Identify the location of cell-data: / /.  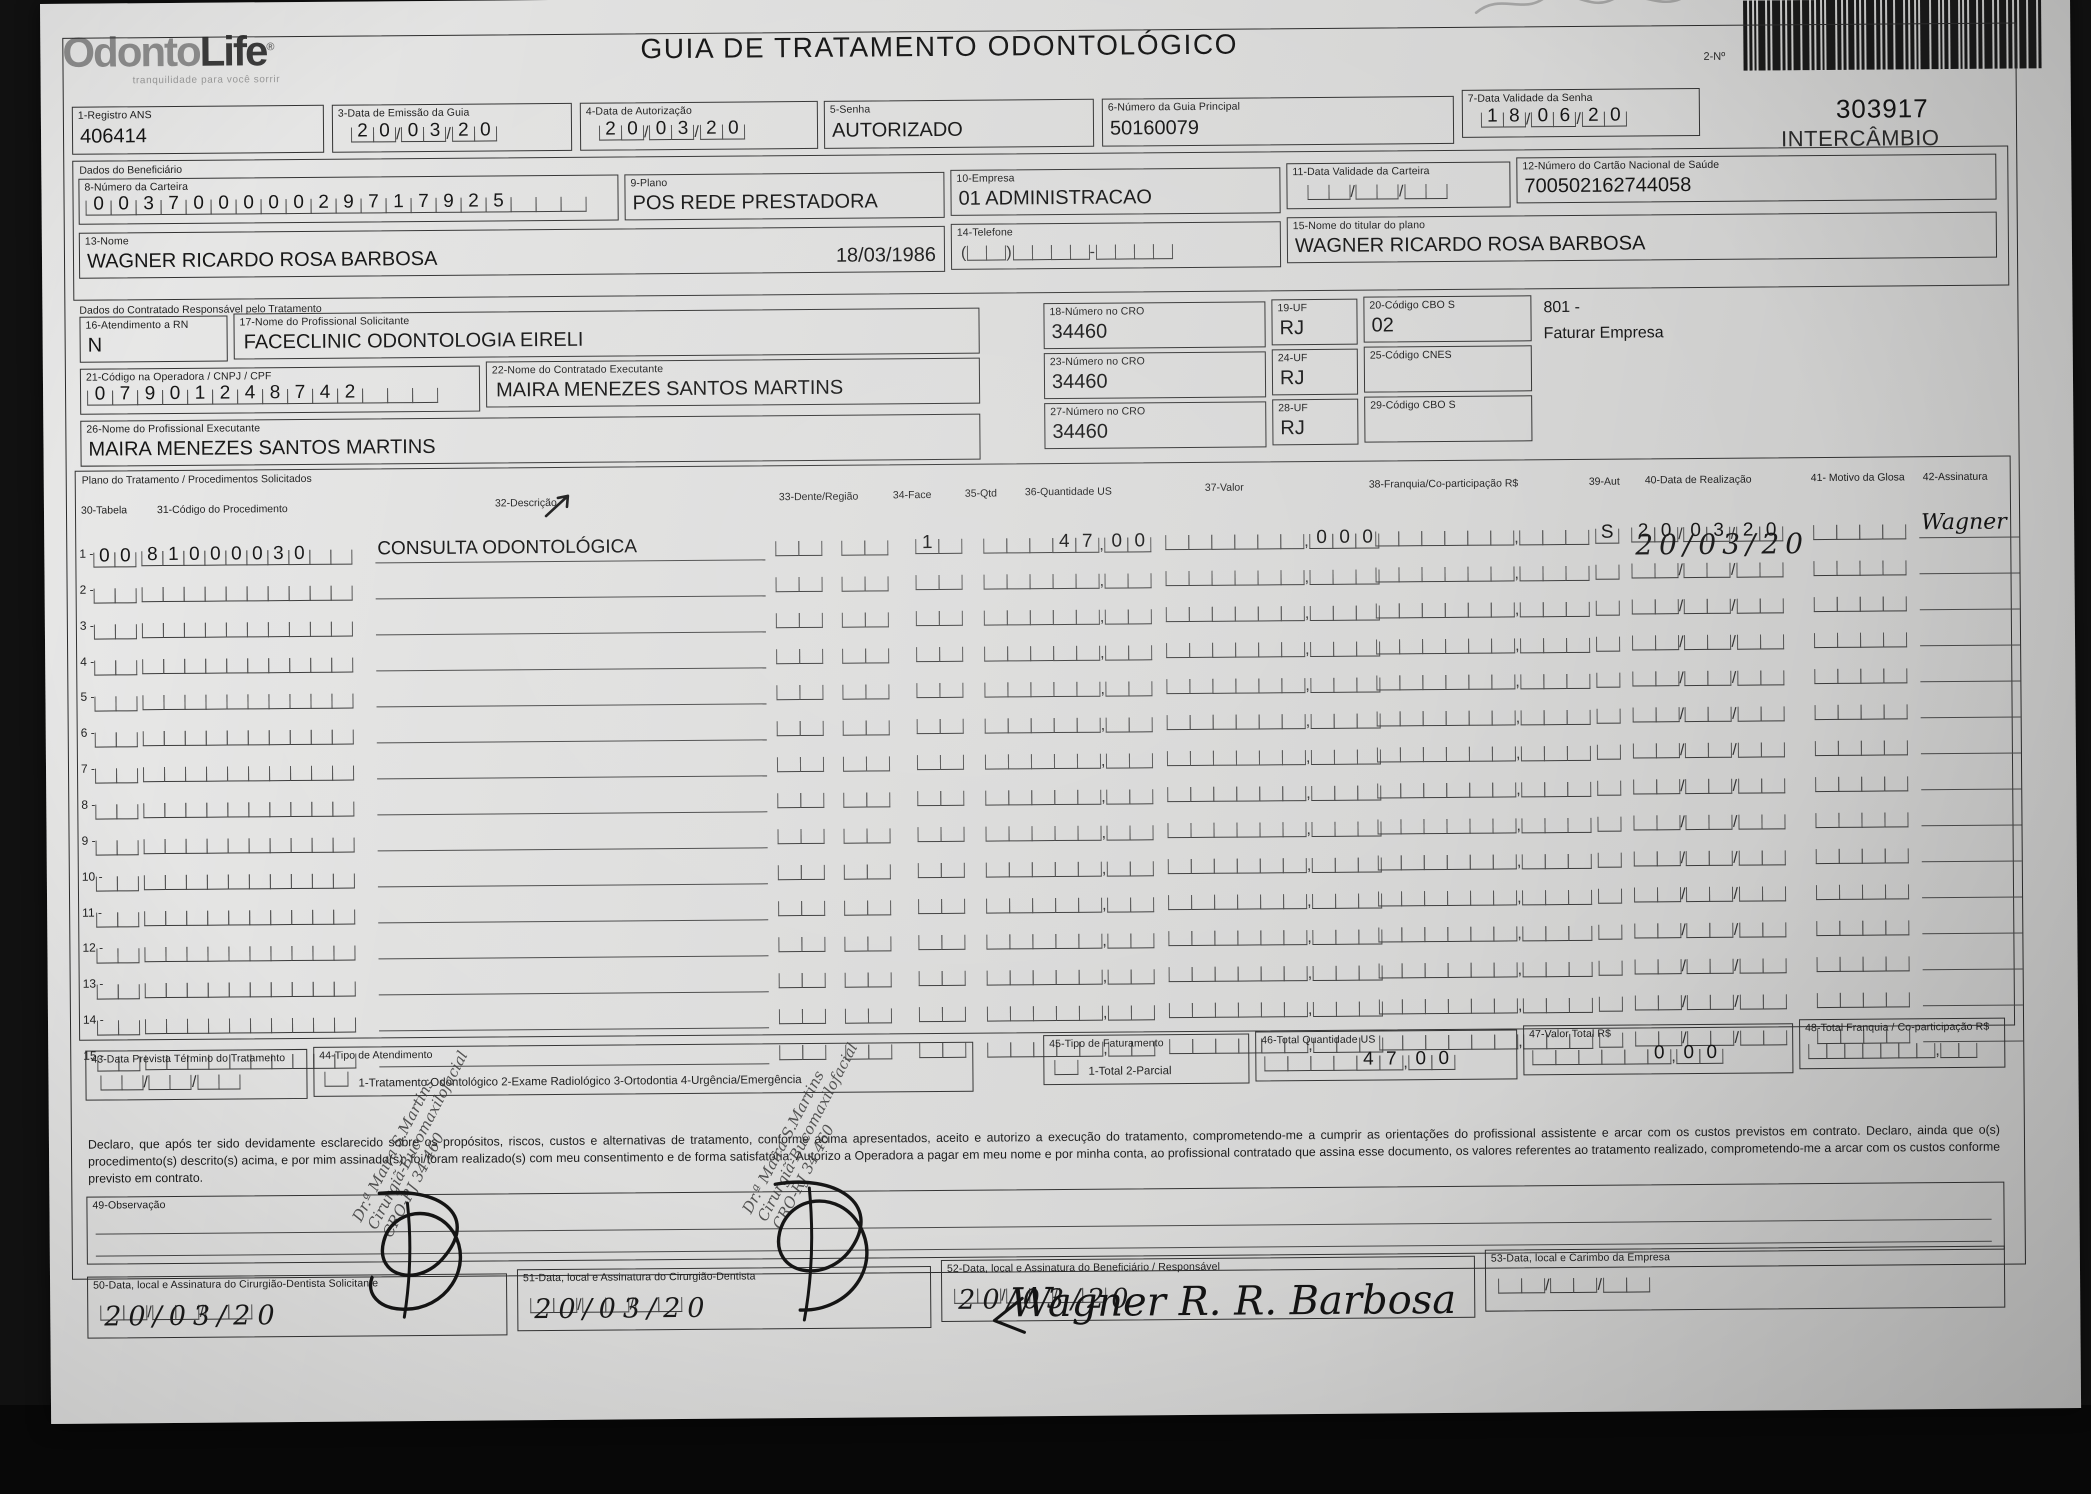
(1710, 894).